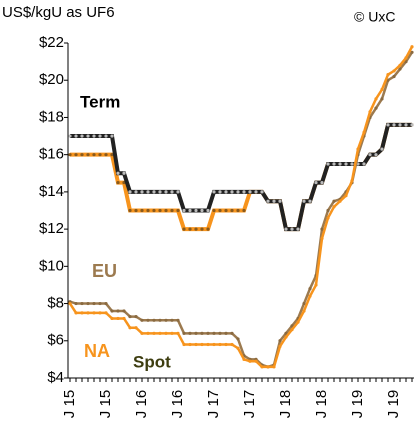 Image resolution: width=414 pixels, height=437 pixels. I want to click on x-tick-label: J 17, so click(249, 404).